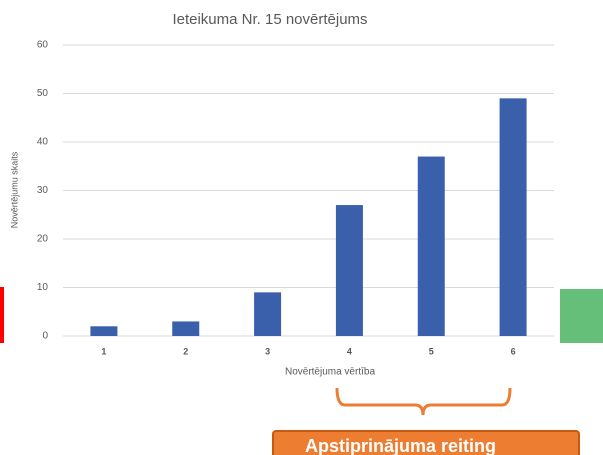  Describe the element at coordinates (43, 45) in the screenshot. I see `y-tick-label: 60` at that location.